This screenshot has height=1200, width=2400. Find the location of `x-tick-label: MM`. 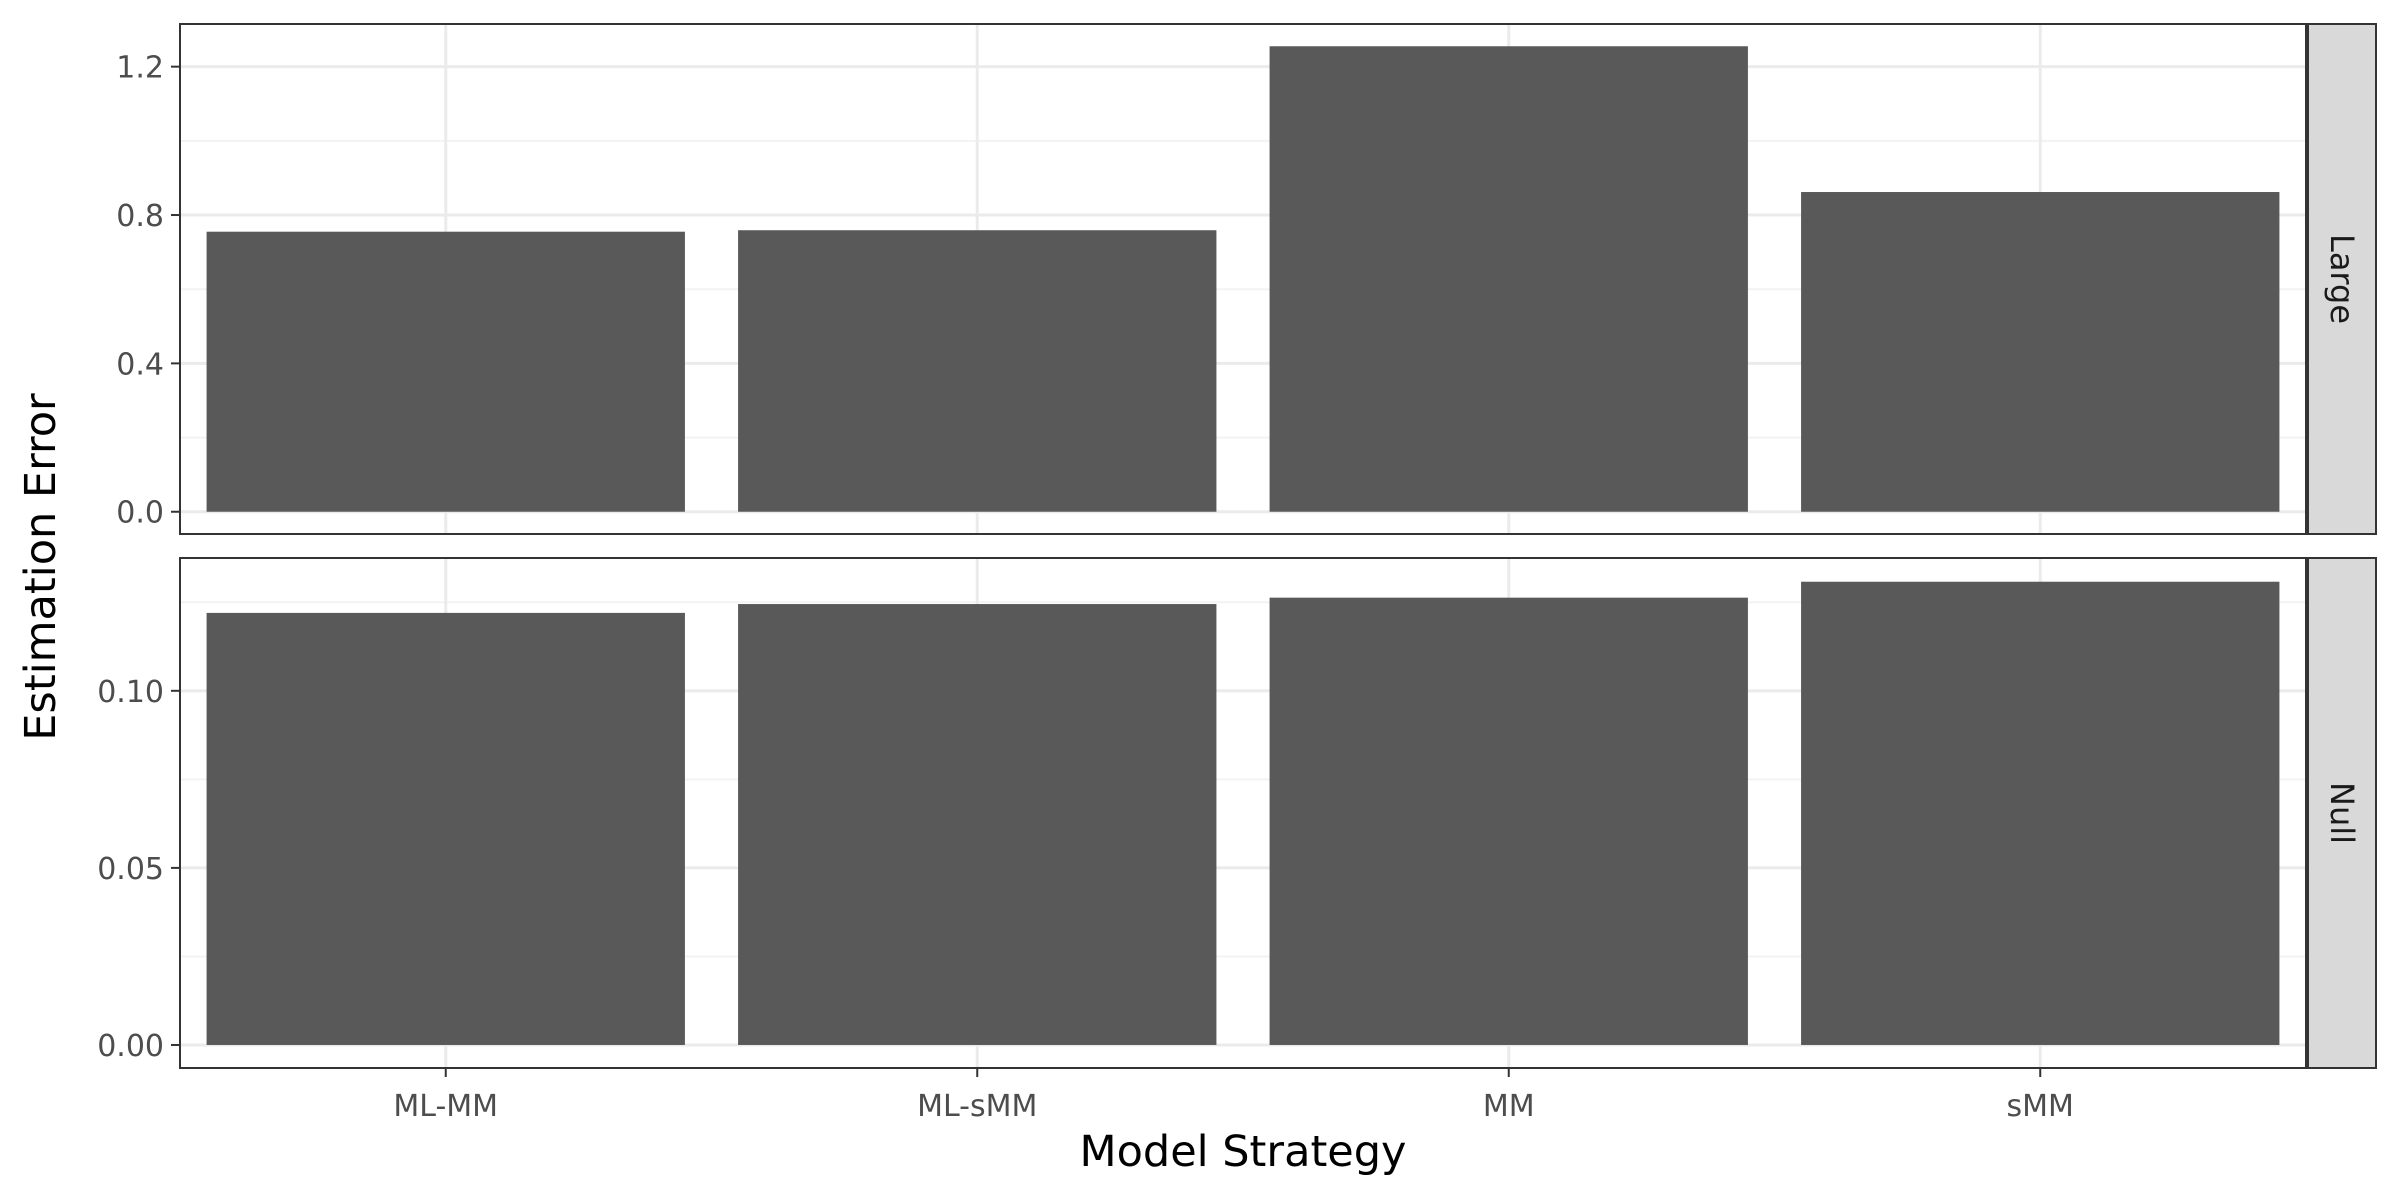

x-tick-label: MM is located at coordinates (1509, 1106).